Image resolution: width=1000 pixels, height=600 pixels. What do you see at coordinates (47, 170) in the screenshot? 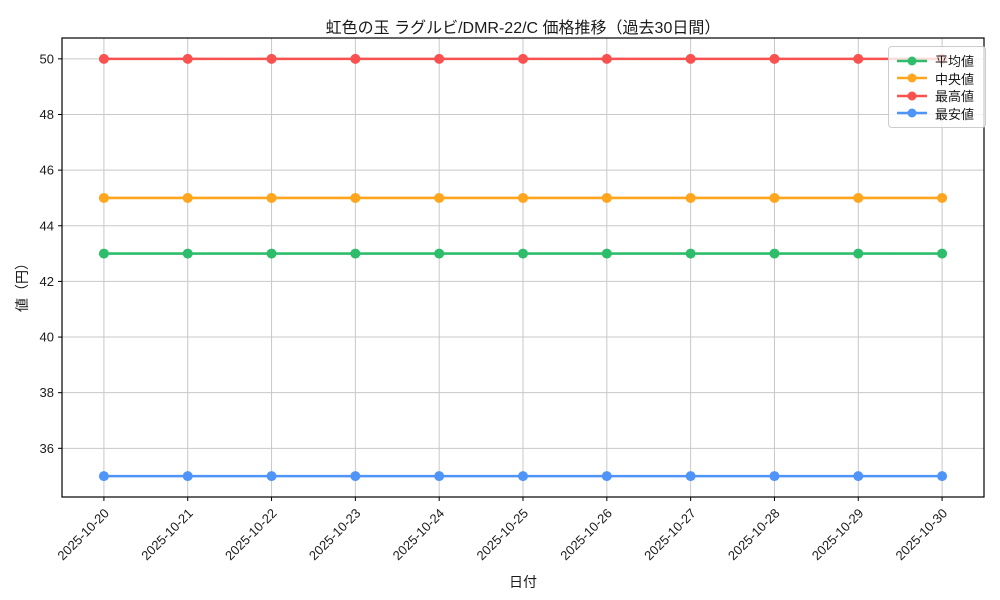
I see `y-tick-label: 46` at bounding box center [47, 170].